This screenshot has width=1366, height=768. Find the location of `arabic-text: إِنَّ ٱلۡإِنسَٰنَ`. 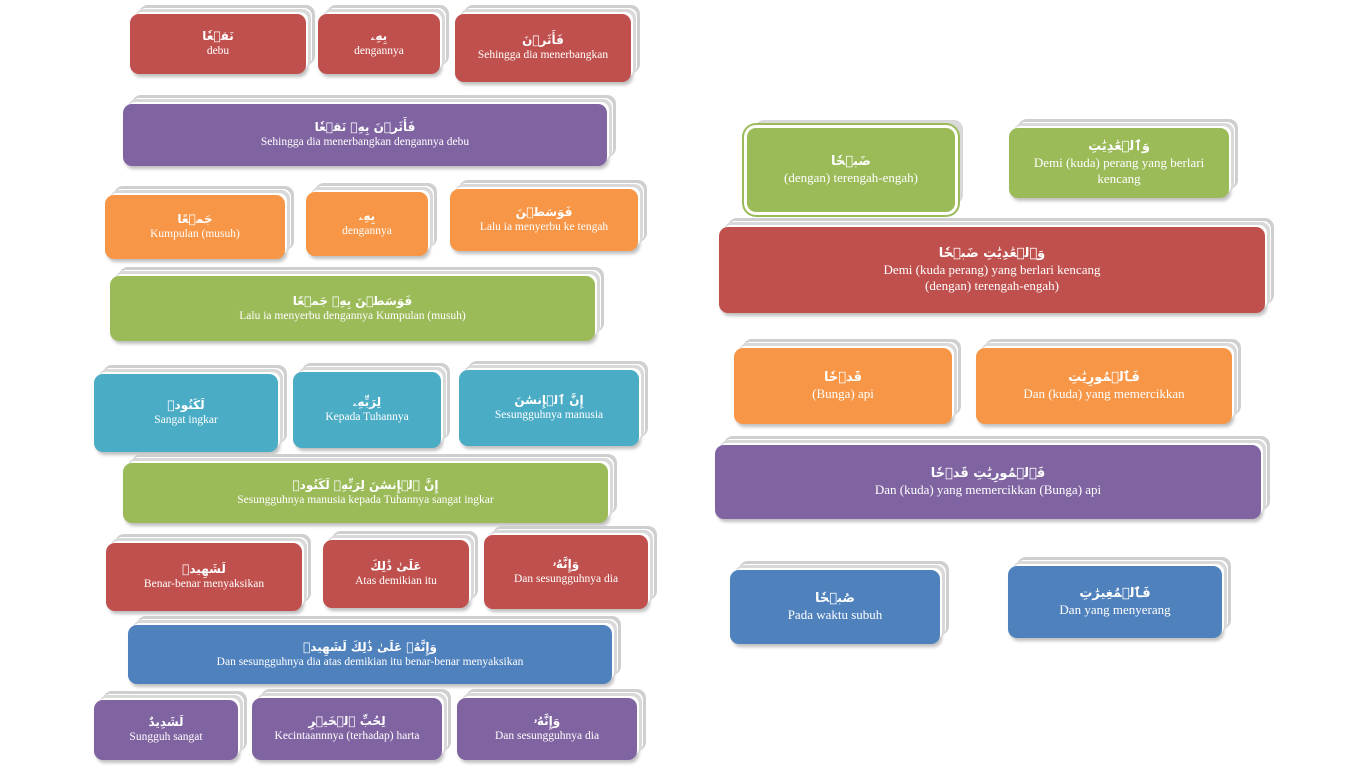

arabic-text: إِنَّ ٱلۡإِنسَٰنَ is located at coordinates (549, 400).